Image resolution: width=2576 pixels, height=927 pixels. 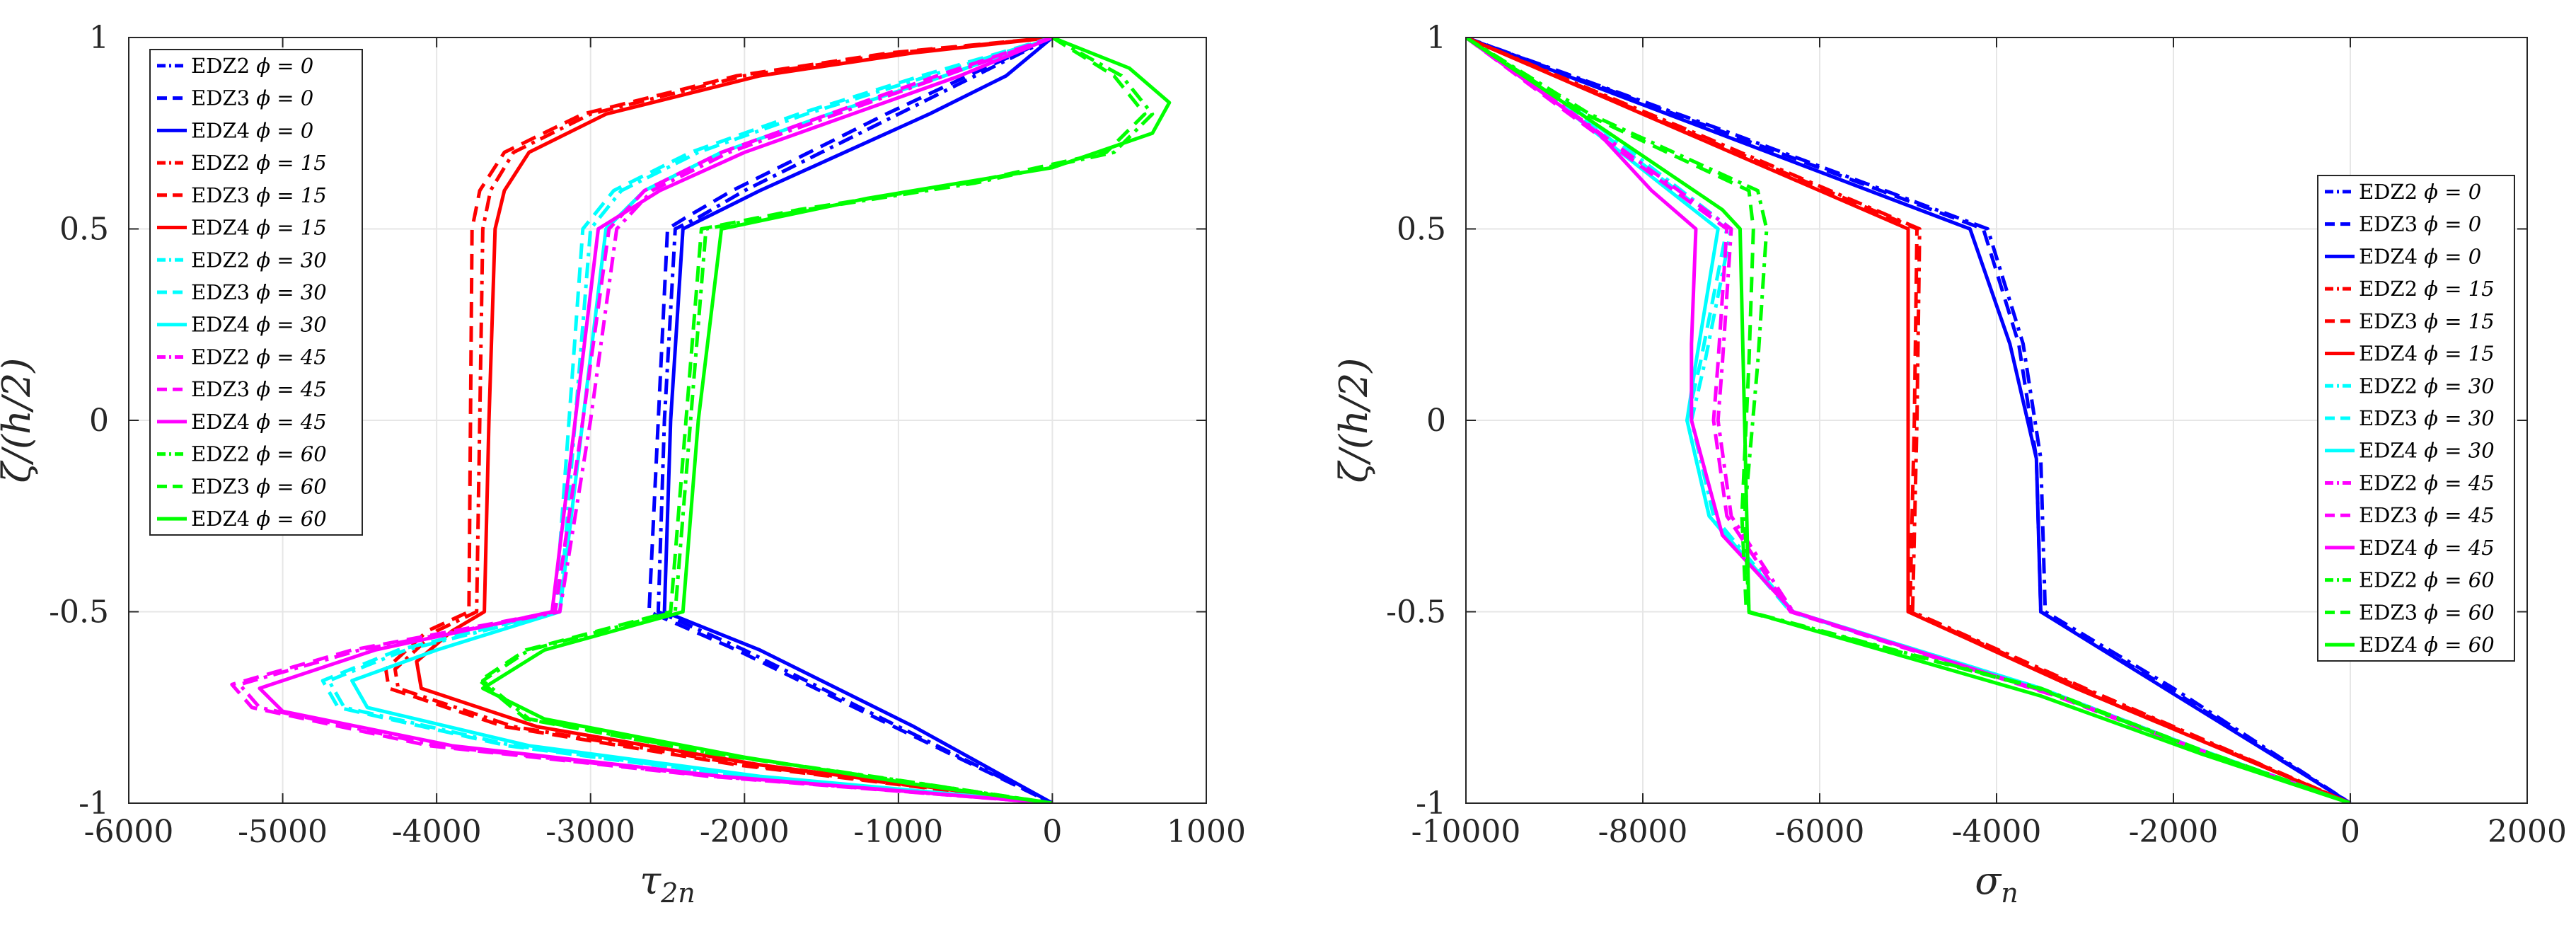 What do you see at coordinates (2527, 832) in the screenshot?
I see `x-tick-label: 2000` at bounding box center [2527, 832].